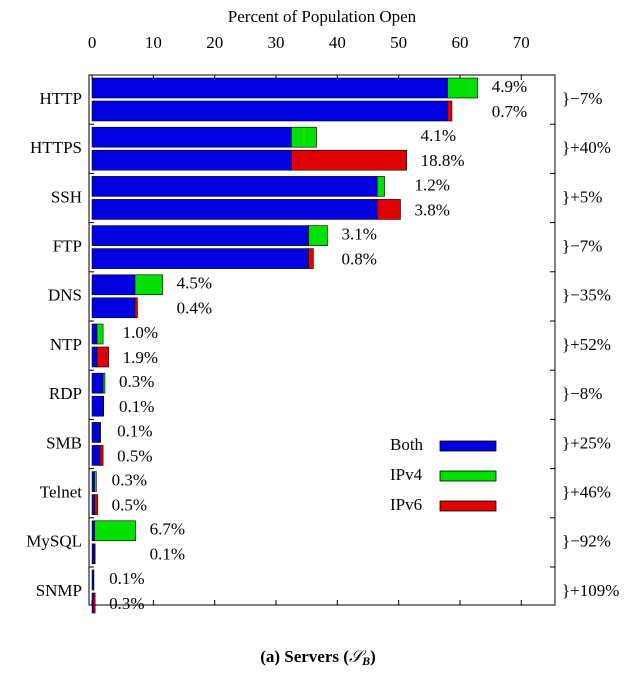 This screenshot has width=637, height=680. What do you see at coordinates (590, 590) in the screenshot?
I see `change-label: }+109%` at bounding box center [590, 590].